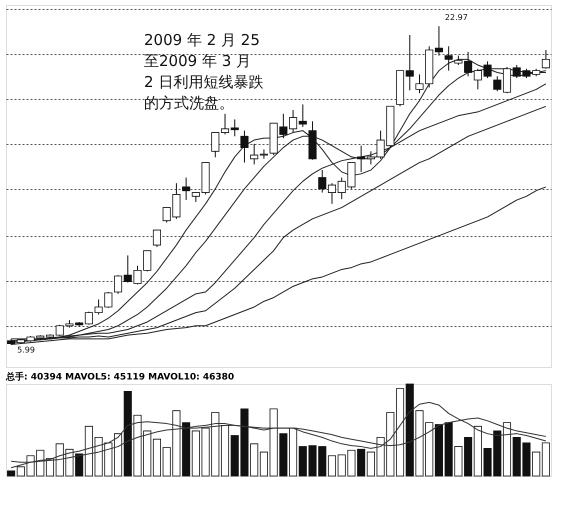  Describe the element at coordinates (26, 350) in the screenshot. I see `annotation: 5.99` at that location.